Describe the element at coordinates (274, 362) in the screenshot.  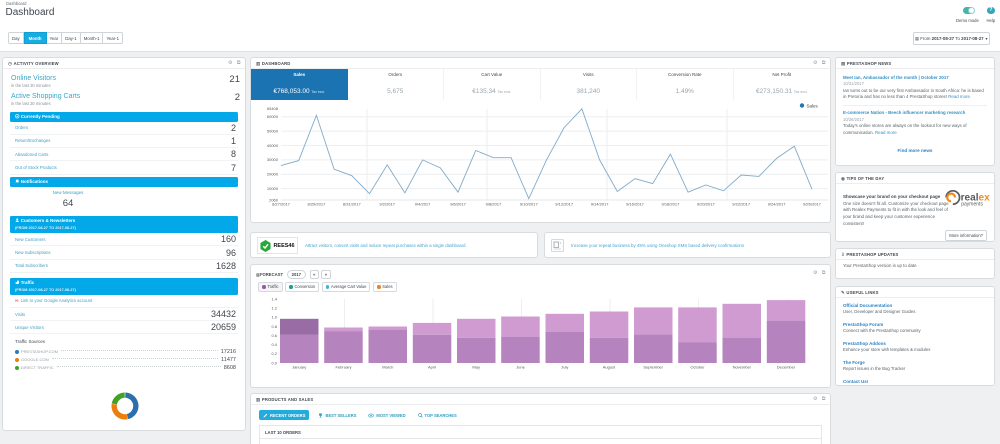
I see `svg-text: 0.0` at that location.